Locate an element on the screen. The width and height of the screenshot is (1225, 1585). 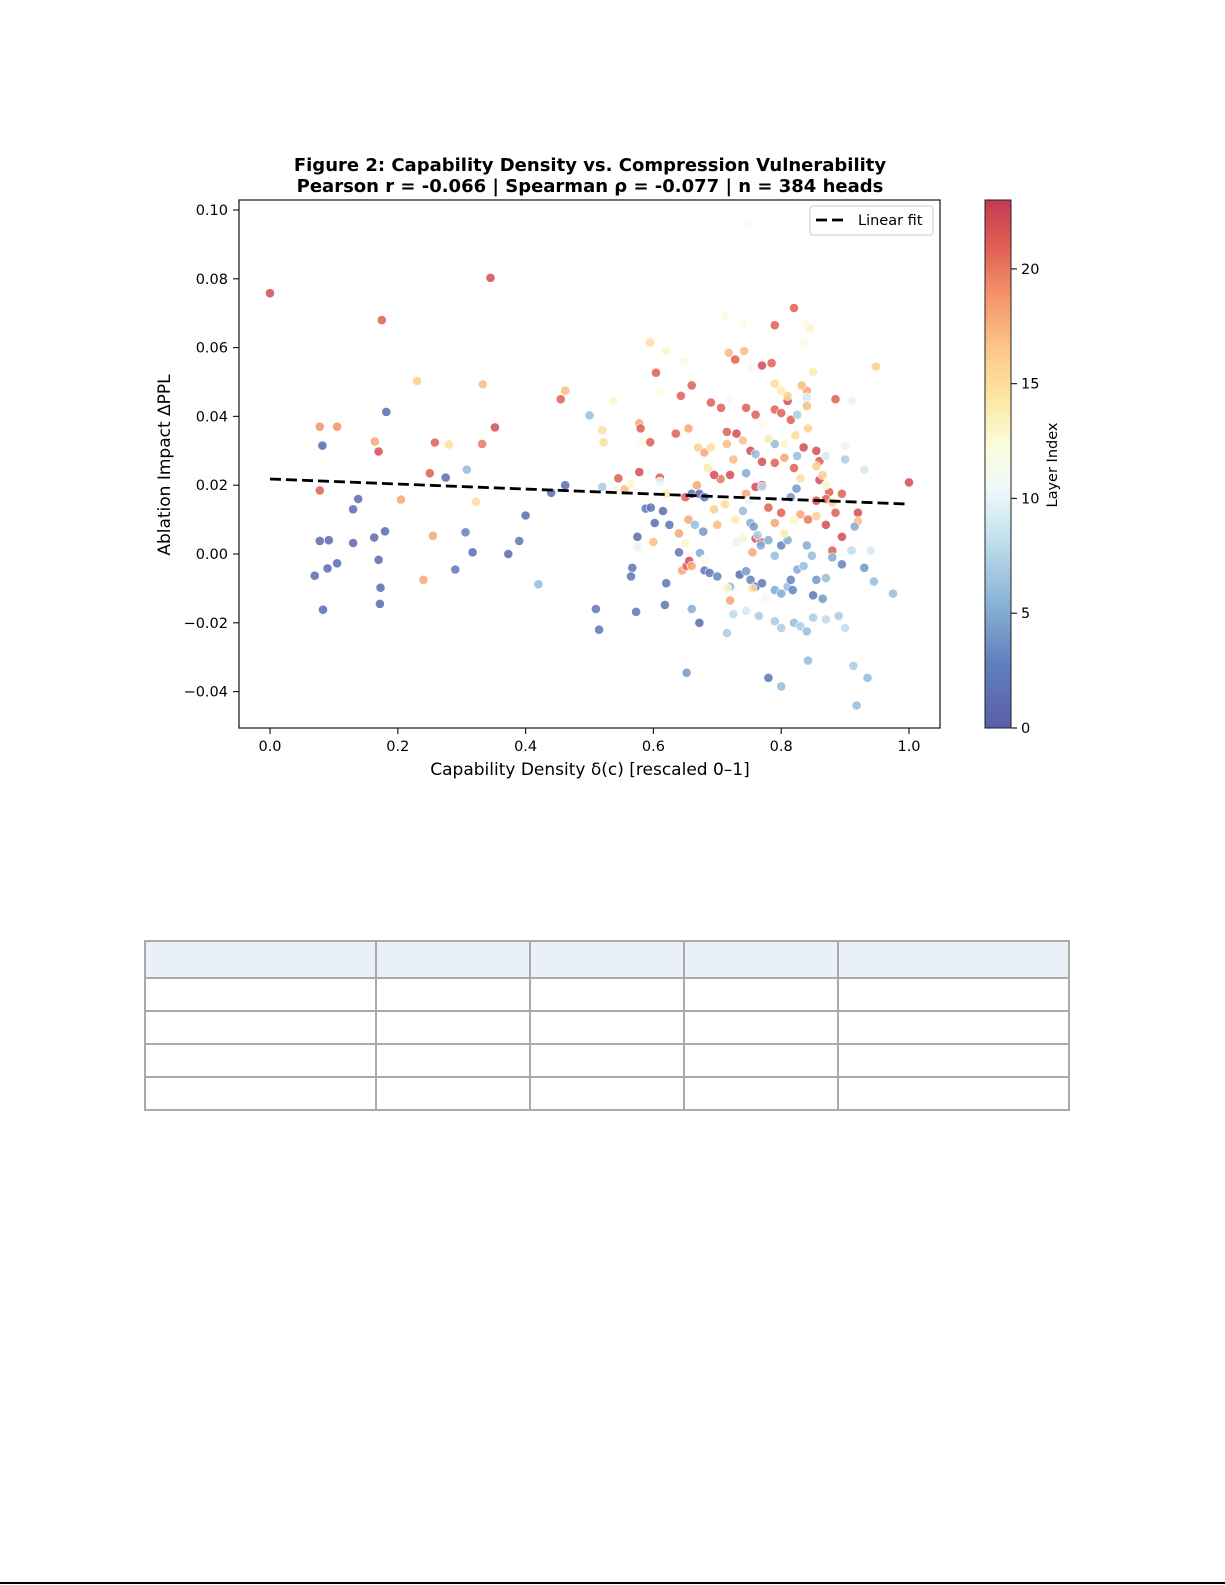
x-tick-label: 0.4 is located at coordinates (525, 747).